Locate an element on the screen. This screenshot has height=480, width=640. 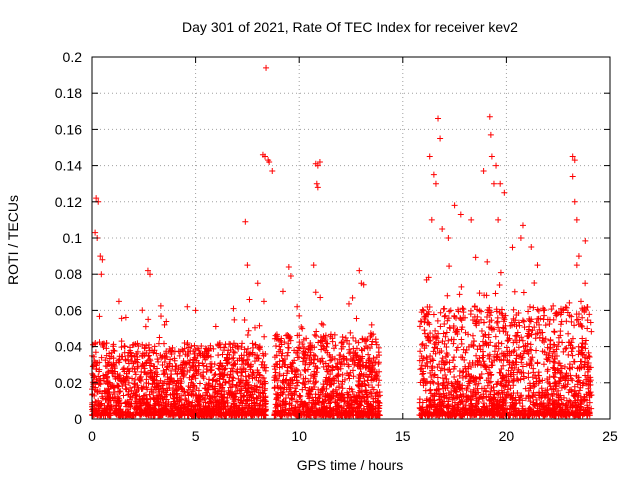
x-tick-label: 5 is located at coordinates (196, 436).